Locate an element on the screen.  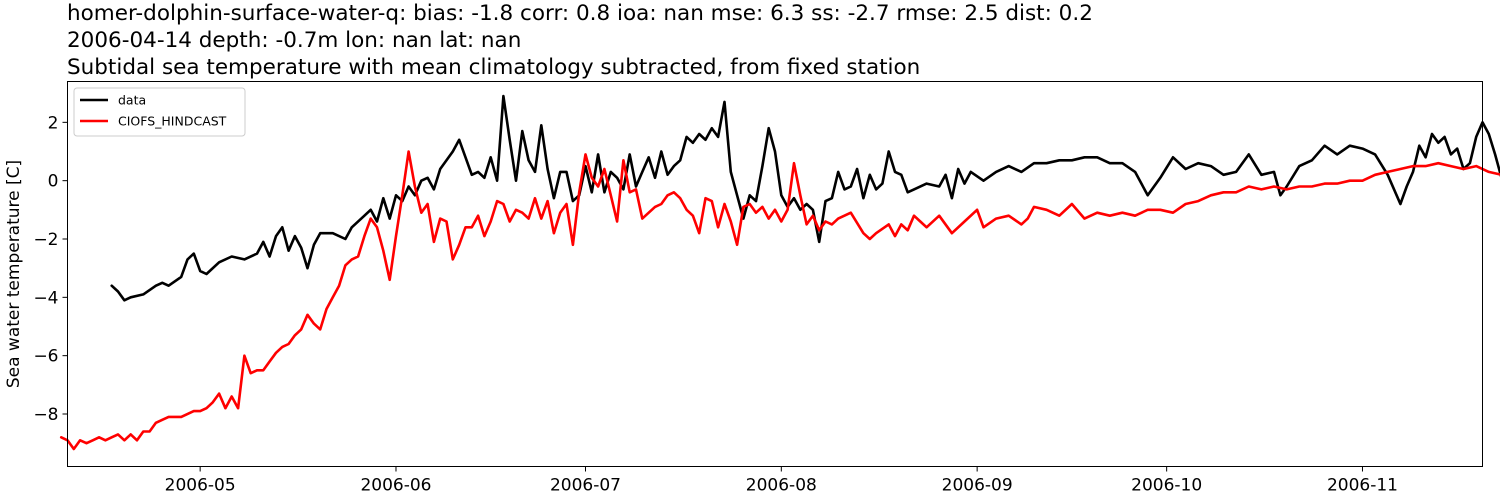
x-tick-label: 2006-05 is located at coordinates (200, 486).